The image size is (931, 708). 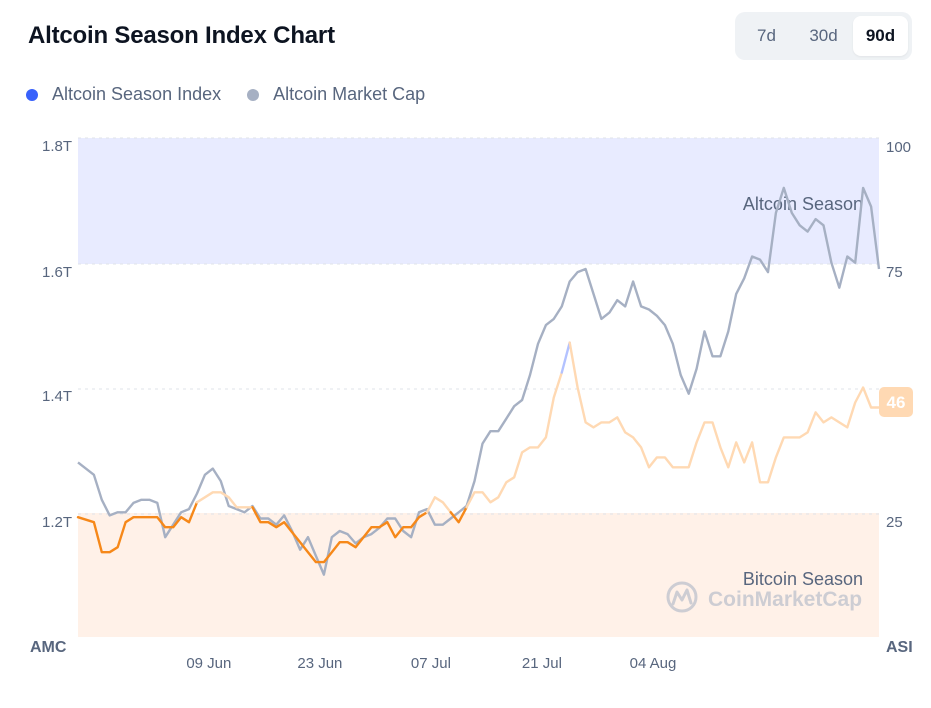 What do you see at coordinates (785, 599) in the screenshot?
I see `watermark-text: CoinMarketCap` at bounding box center [785, 599].